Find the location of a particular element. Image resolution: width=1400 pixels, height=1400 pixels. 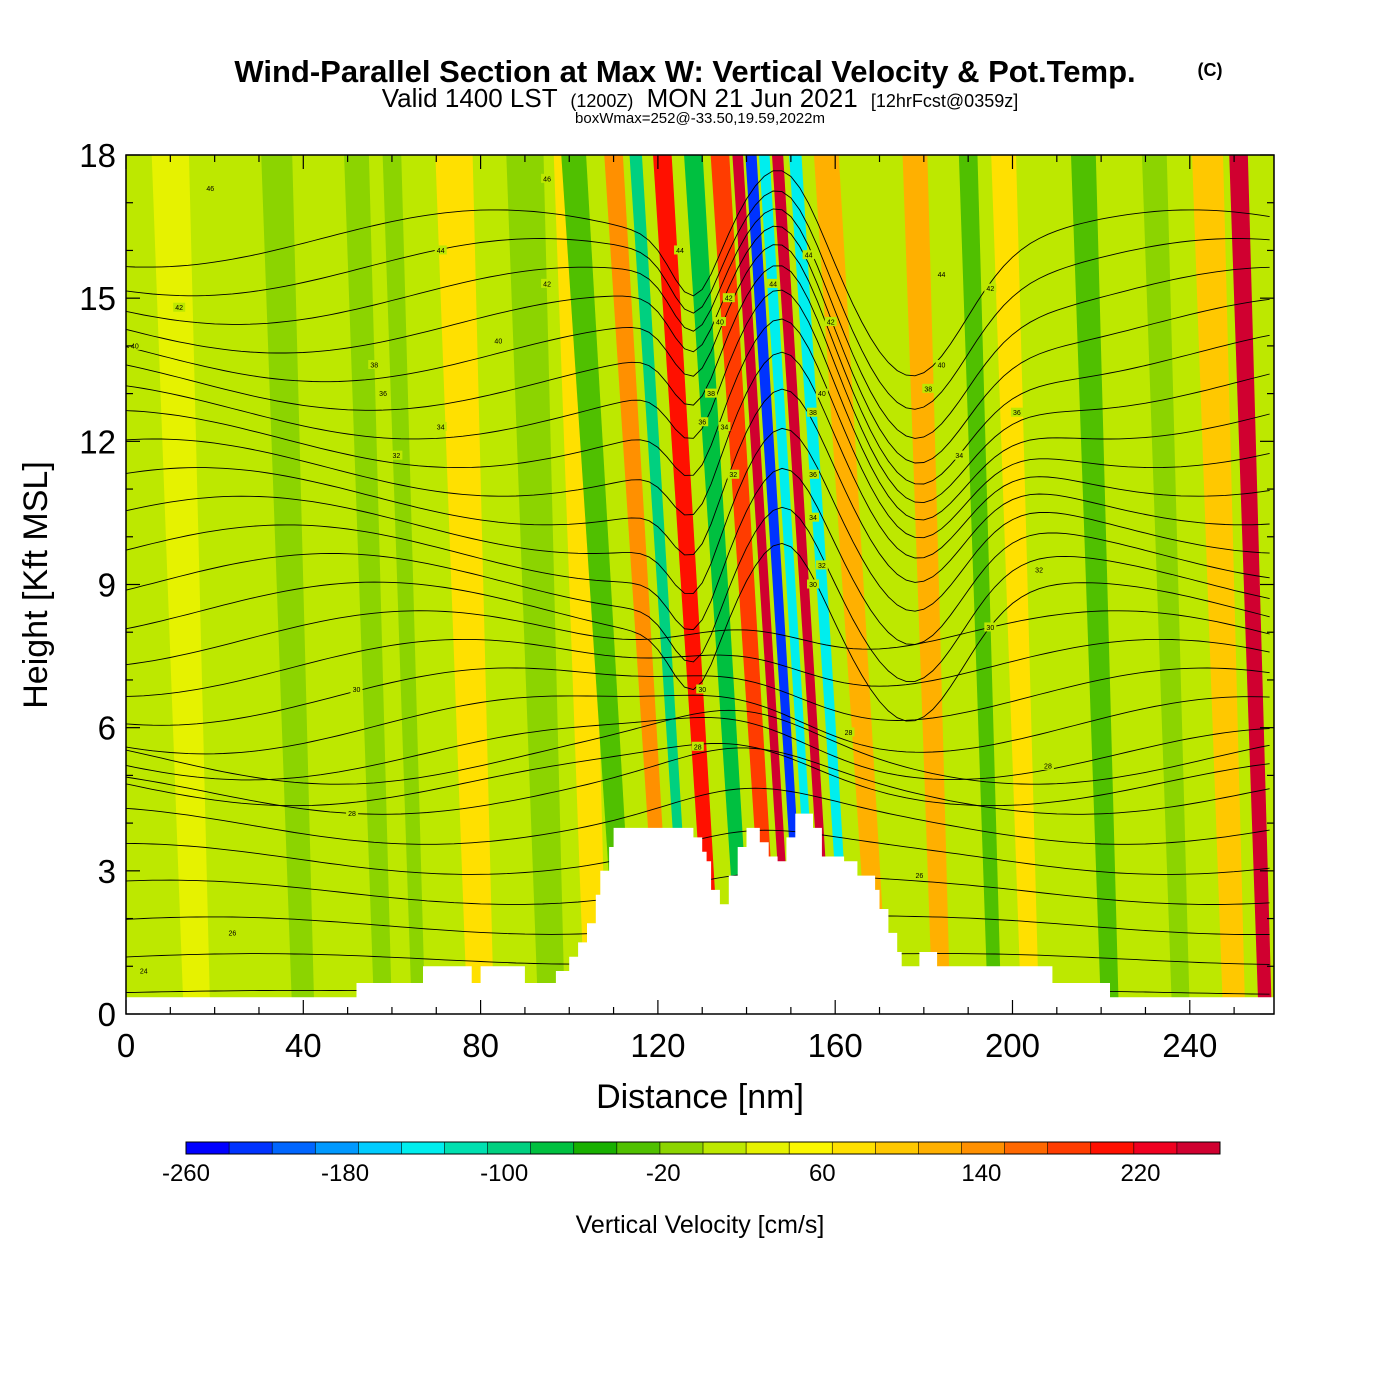

contour-label: 46 is located at coordinates (547, 179).